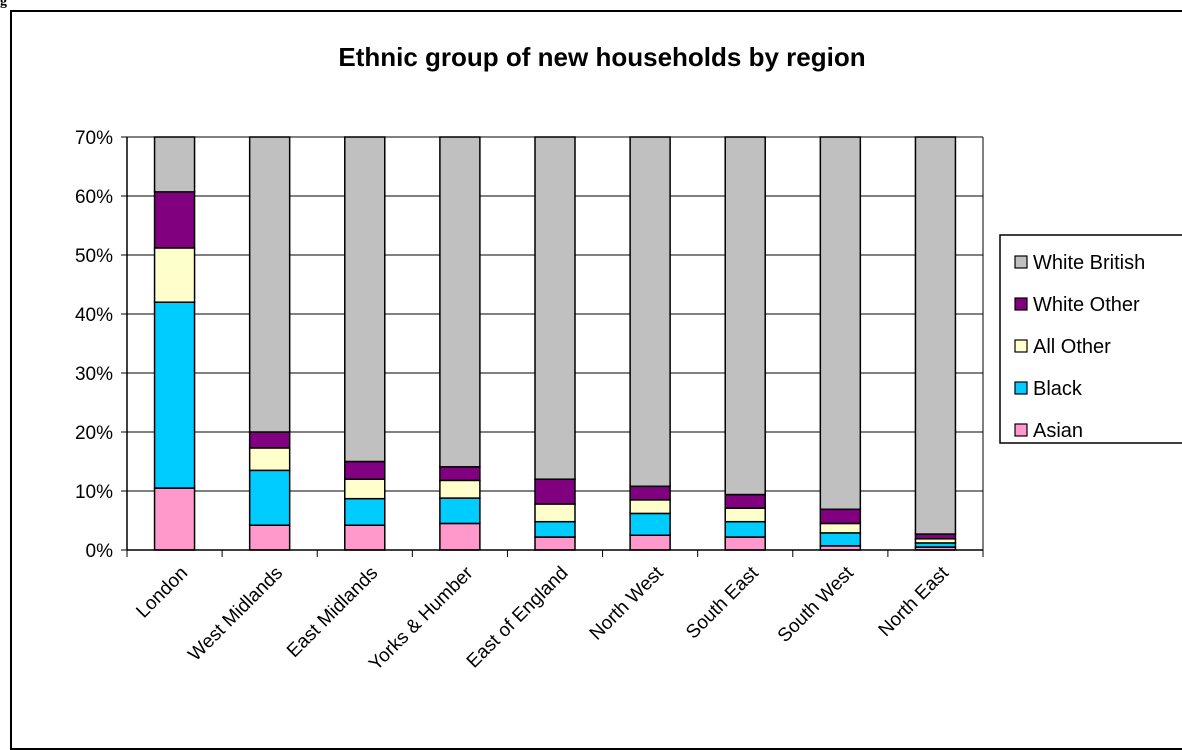  Describe the element at coordinates (914, 601) in the screenshot. I see `x-tick-label: North East` at that location.